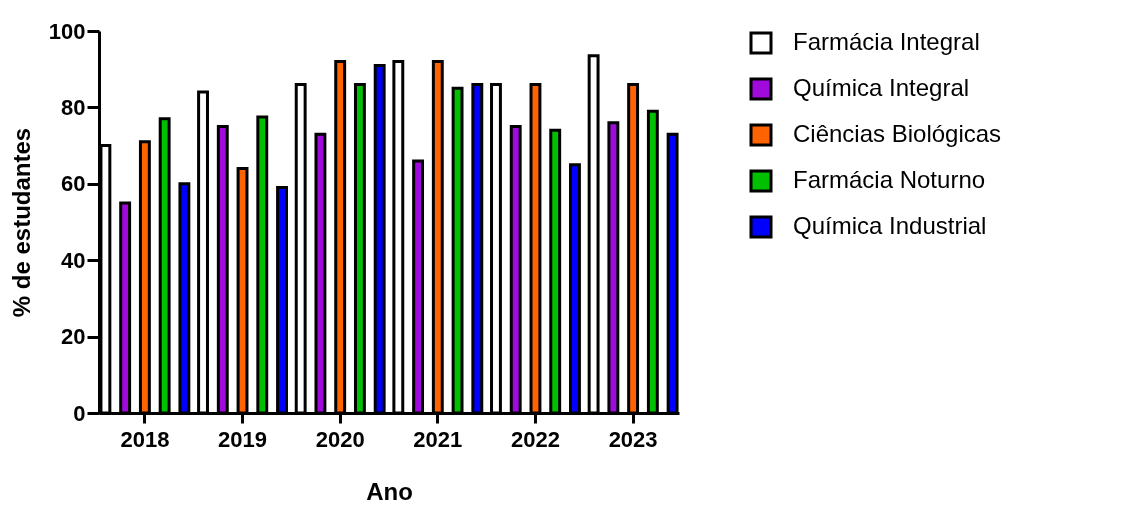  I want to click on legend-label: Química Integral, so click(881, 87).